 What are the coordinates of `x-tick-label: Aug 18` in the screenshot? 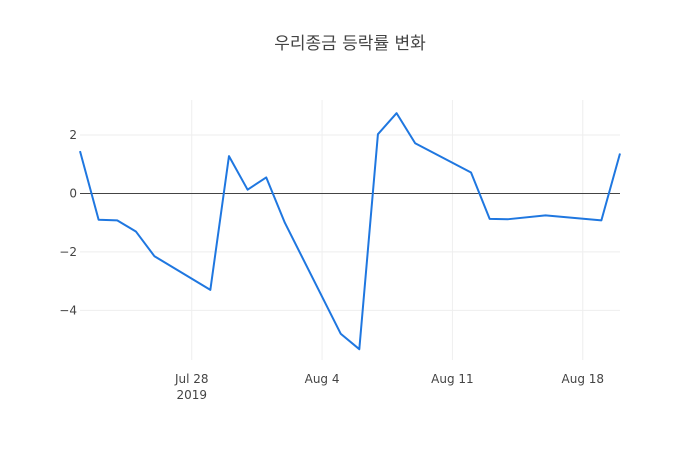 It's located at (583, 379).